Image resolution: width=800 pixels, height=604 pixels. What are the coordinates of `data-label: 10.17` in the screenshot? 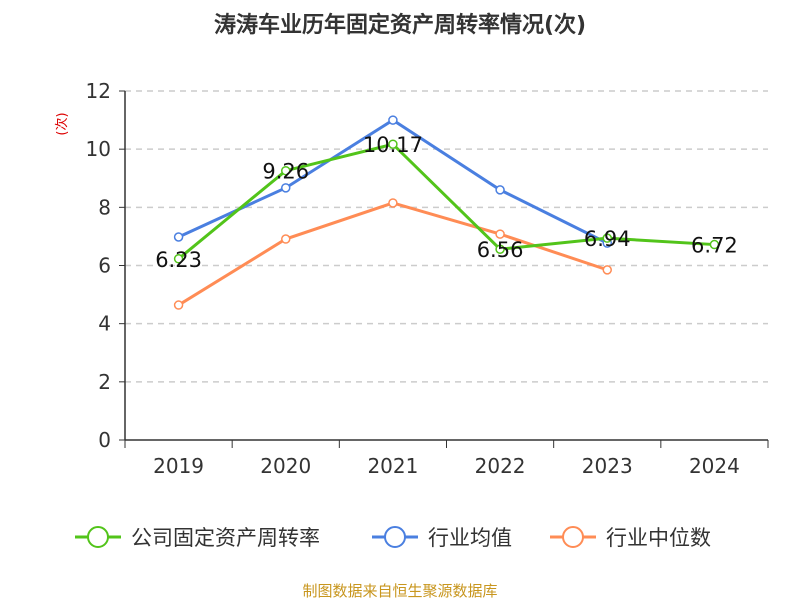 It's located at (393, 145).